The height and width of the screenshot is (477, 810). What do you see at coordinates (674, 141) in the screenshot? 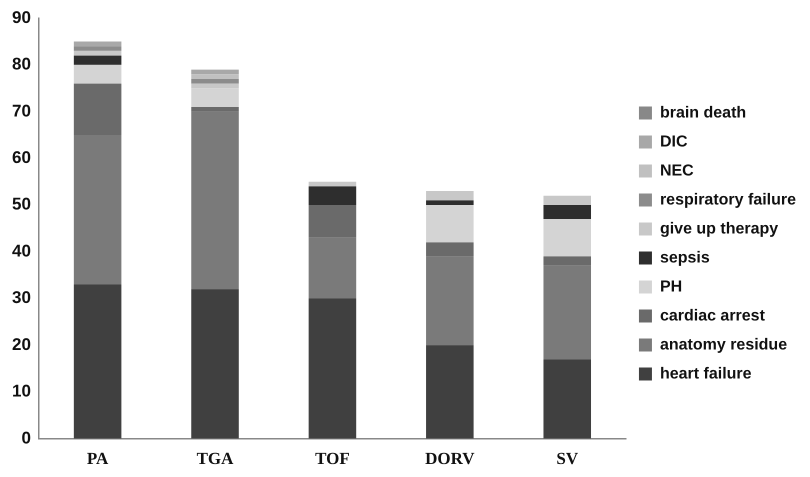
I see `legend-label: DIC` at bounding box center [674, 141].